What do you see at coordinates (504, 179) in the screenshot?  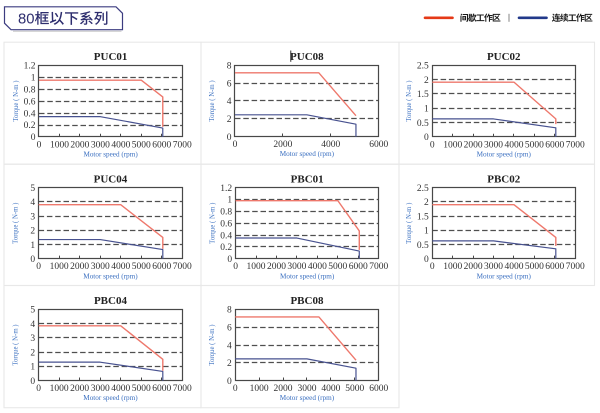 I see `svg-text: PBC02` at bounding box center [504, 179].